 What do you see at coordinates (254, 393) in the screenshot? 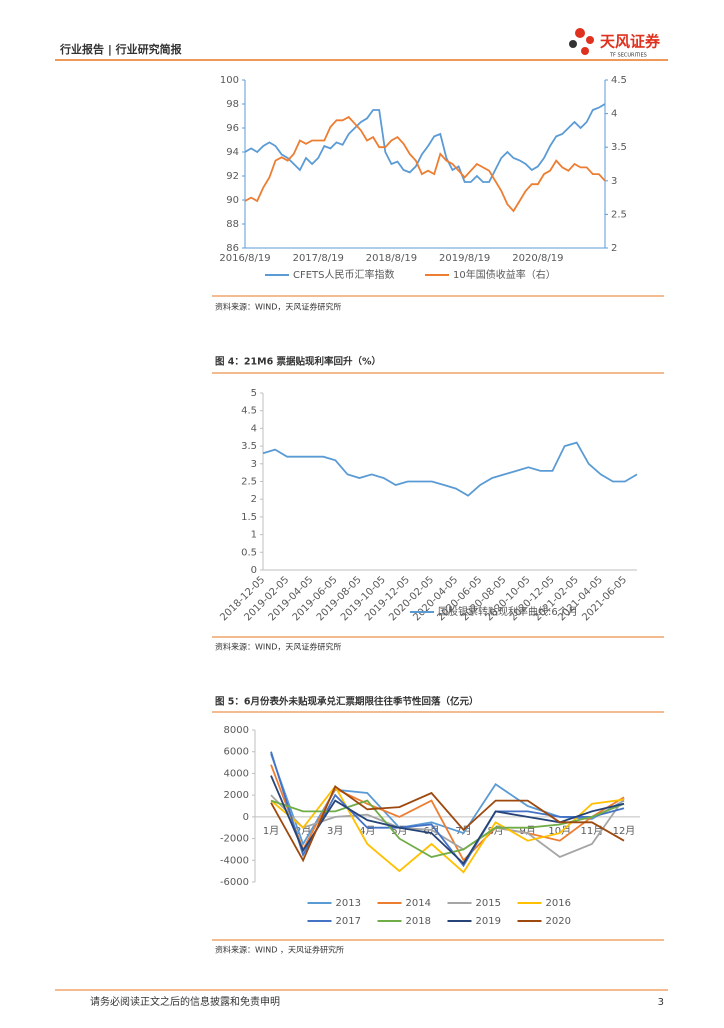
I see `y-tick-label: 5` at bounding box center [254, 393].